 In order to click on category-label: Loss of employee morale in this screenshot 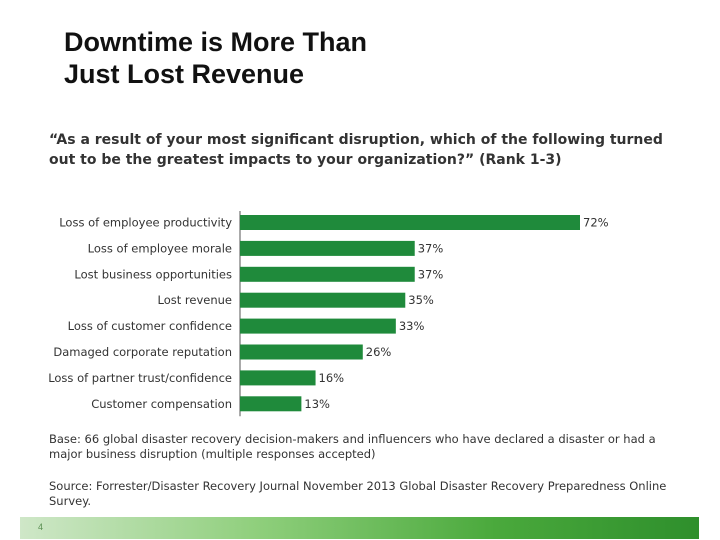, I will do `click(160, 248)`.